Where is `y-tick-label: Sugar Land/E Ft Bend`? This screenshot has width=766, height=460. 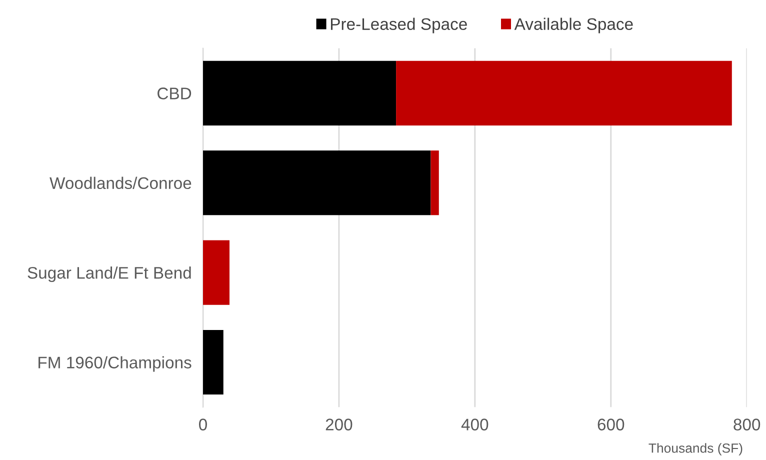 y-tick-label: Sugar Land/E Ft Bend is located at coordinates (109, 274).